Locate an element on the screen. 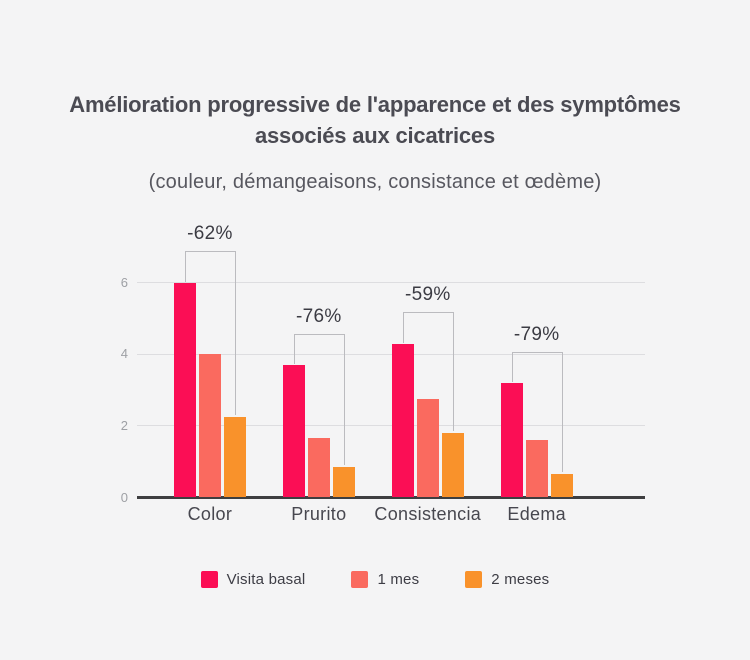 Image resolution: width=750 pixels, height=660 pixels. bar-2-meses-consistencia is located at coordinates (452, 465).